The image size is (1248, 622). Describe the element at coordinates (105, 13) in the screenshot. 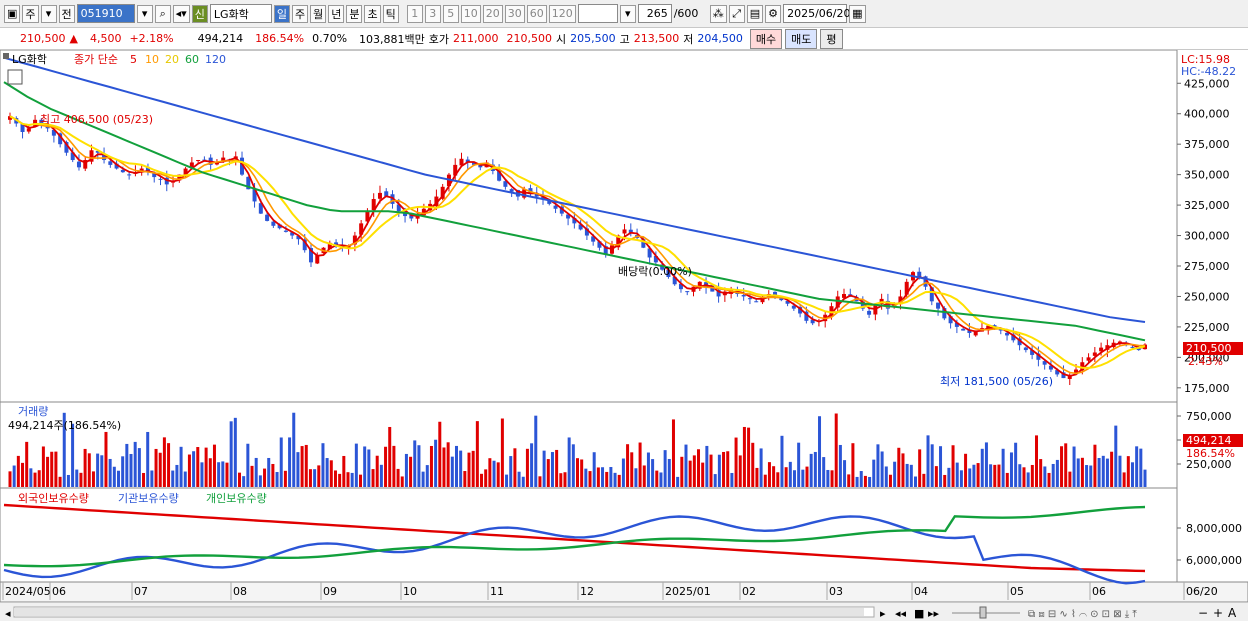

I see `stock-code-input: 051910` at that location.